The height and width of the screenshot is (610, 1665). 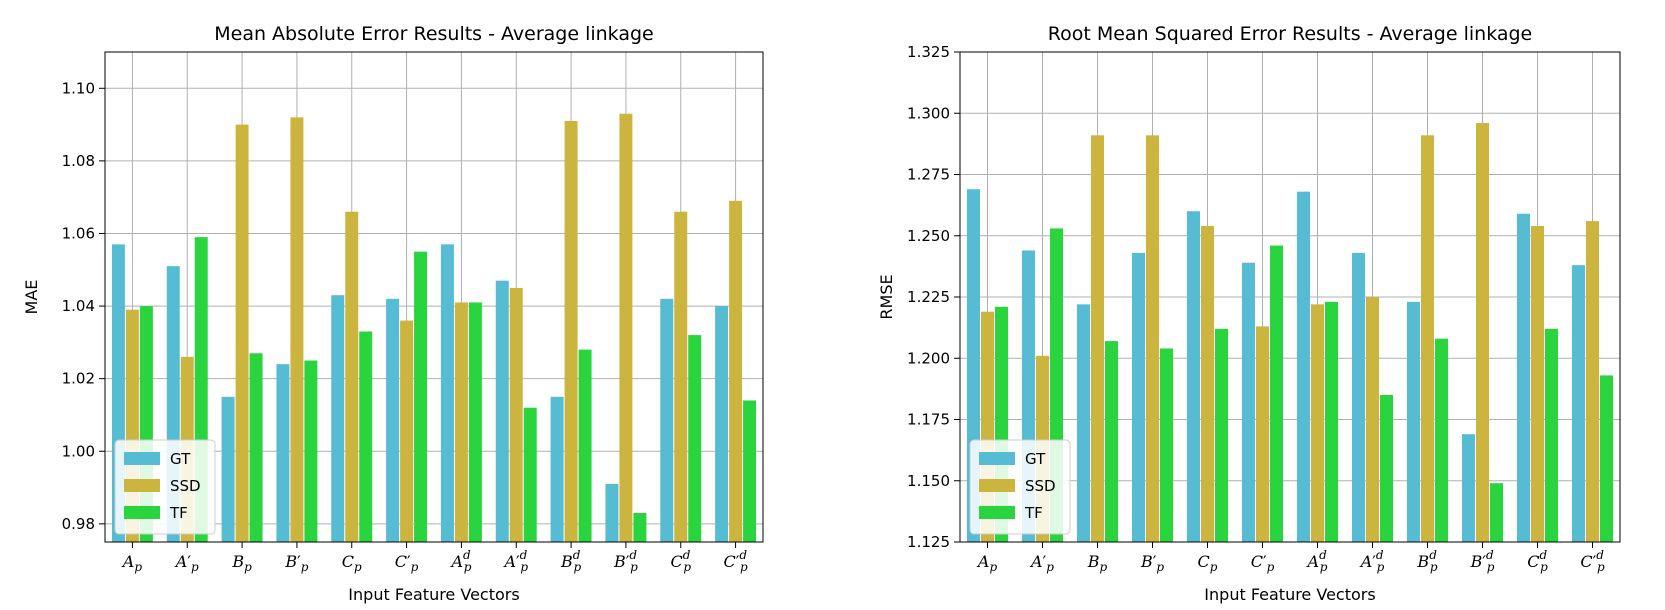 What do you see at coordinates (928, 236) in the screenshot?
I see `y-tick-label: 1.250` at bounding box center [928, 236].